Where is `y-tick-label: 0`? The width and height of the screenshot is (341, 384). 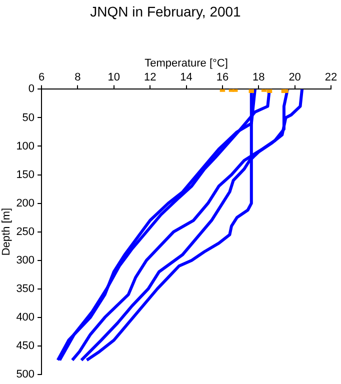 y-tick-label: 0 is located at coordinates (31, 89).